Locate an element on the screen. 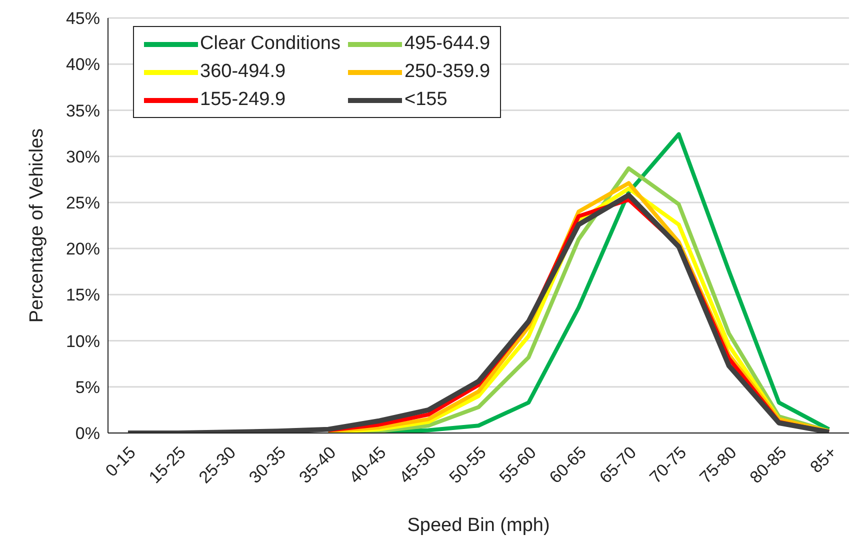 This screenshot has height=551, width=867. y-tick-label: 20% is located at coordinates (83, 249).